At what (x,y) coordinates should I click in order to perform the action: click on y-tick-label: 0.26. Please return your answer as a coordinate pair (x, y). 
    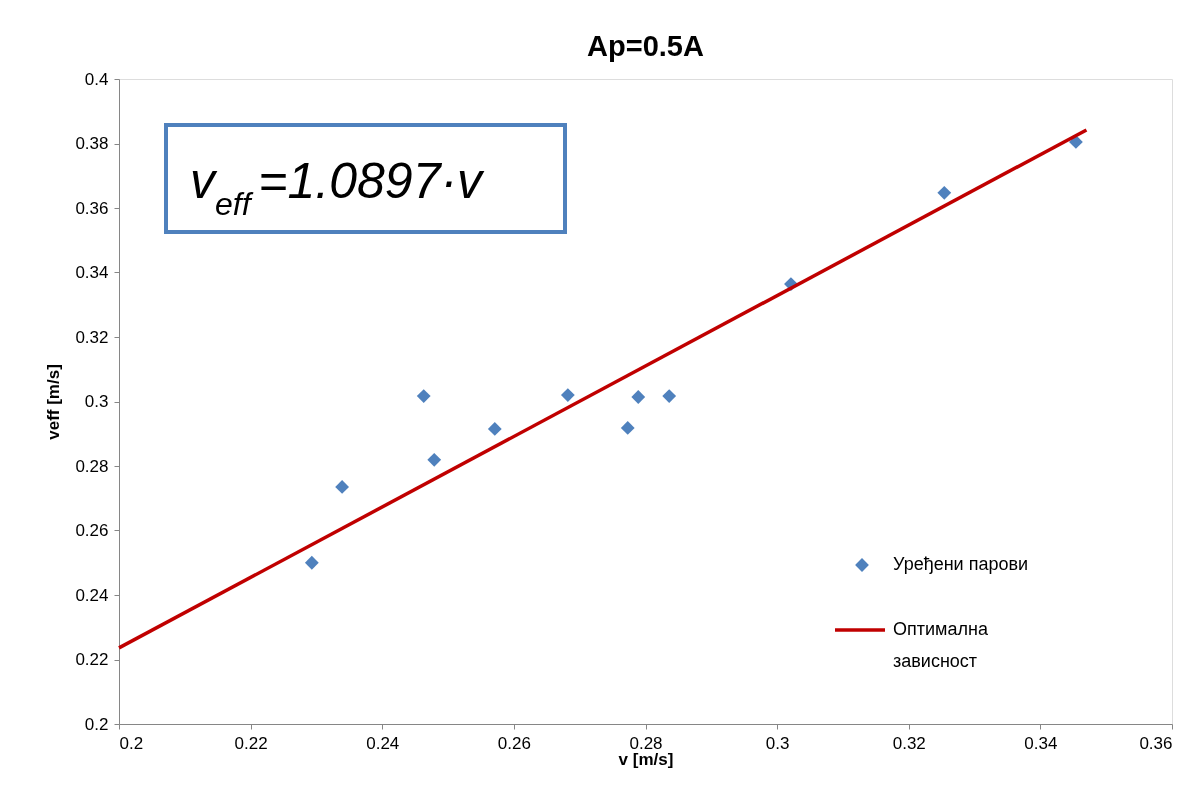
    Looking at the image, I should click on (92, 530).